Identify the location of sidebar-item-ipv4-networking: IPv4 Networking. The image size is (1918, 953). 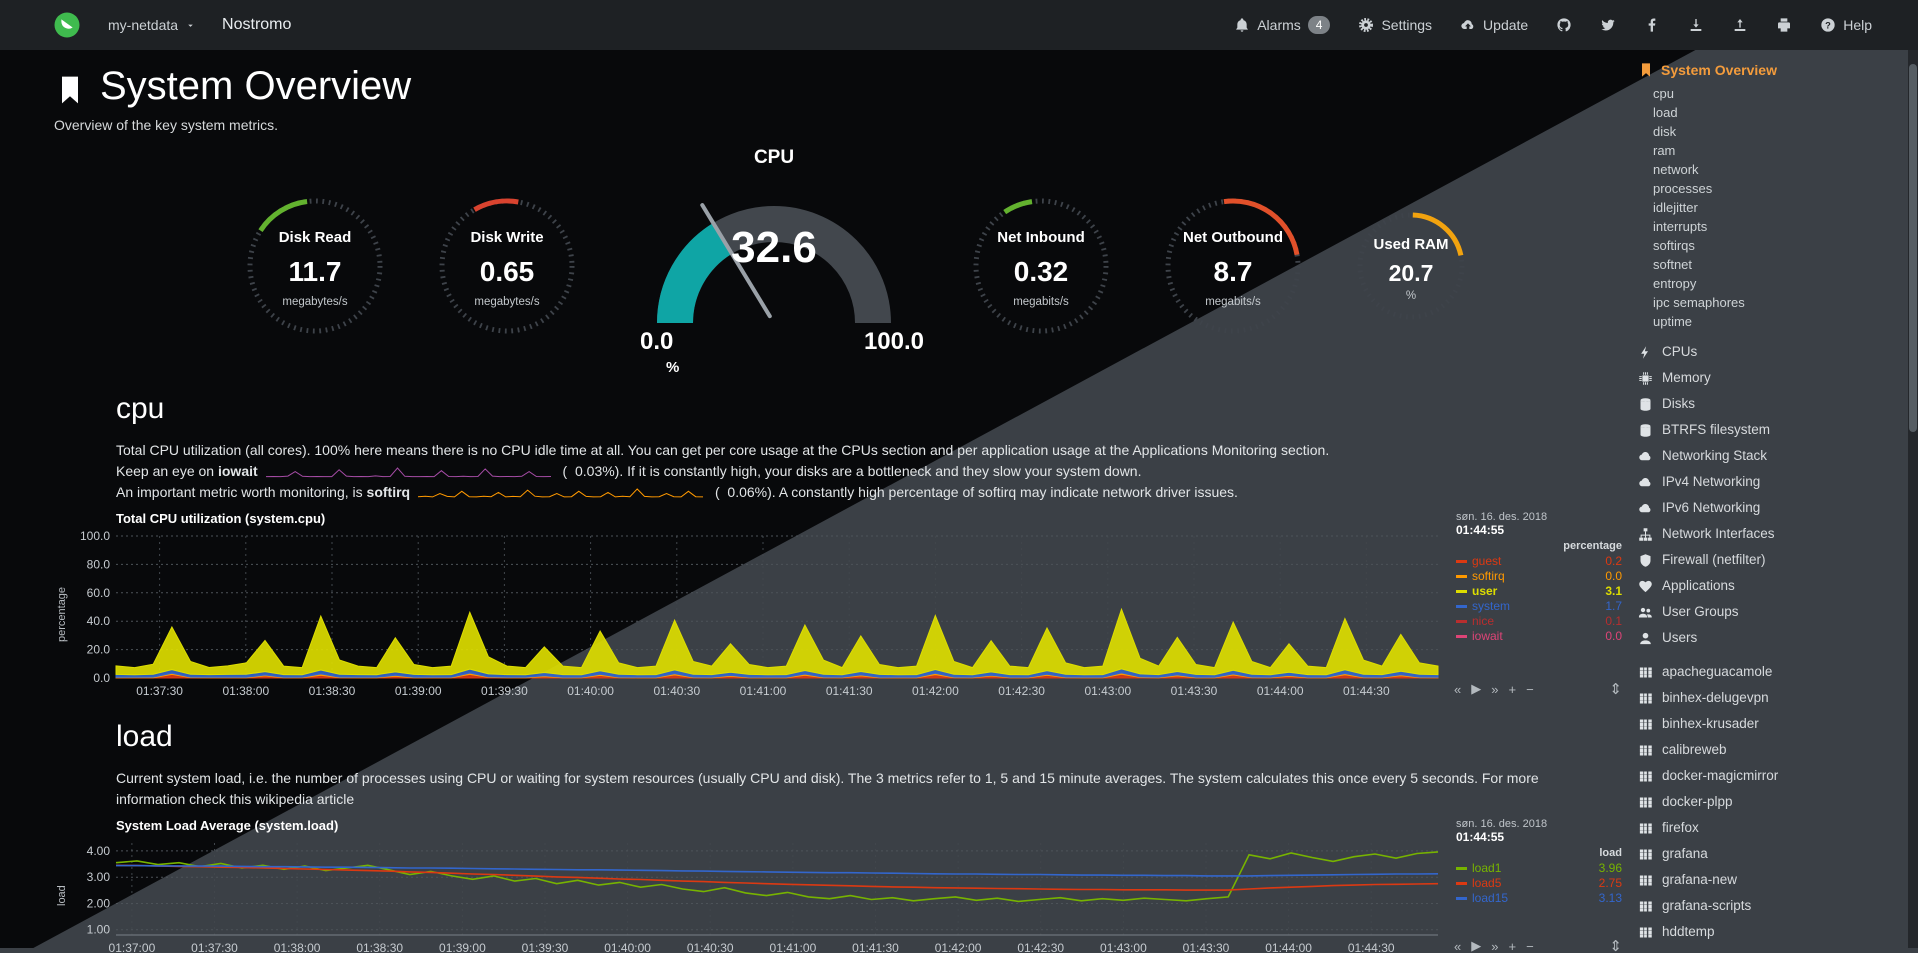
(1765, 482).